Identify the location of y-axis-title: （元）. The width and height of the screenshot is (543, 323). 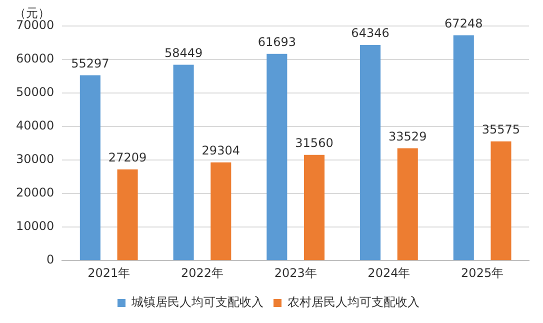
(32, 13).